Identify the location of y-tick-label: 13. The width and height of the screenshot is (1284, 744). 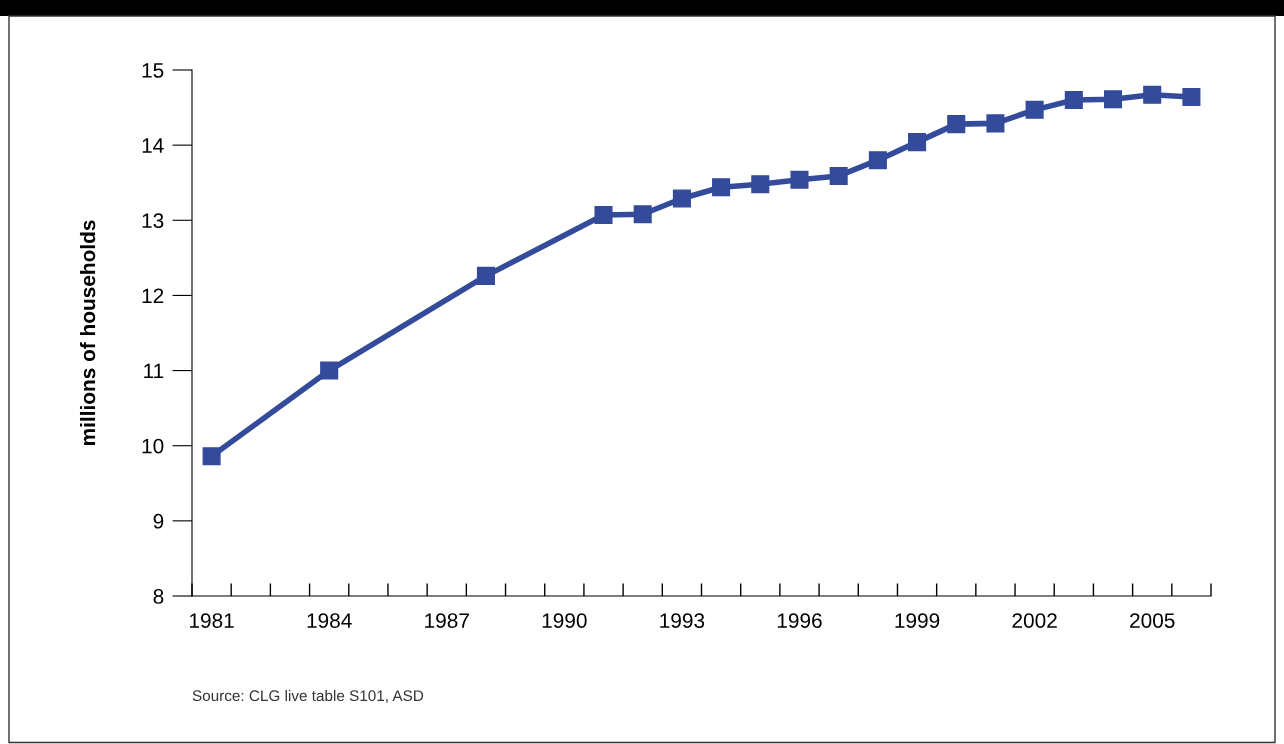
(153, 221).